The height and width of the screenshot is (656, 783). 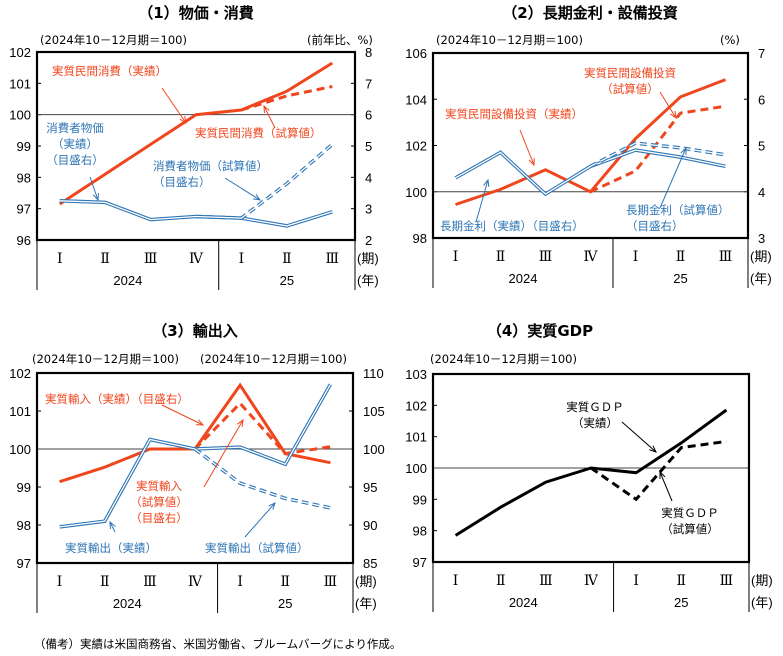 I want to click on annotation-text: 実質民間設備投資（実績）, so click(x=514, y=114).